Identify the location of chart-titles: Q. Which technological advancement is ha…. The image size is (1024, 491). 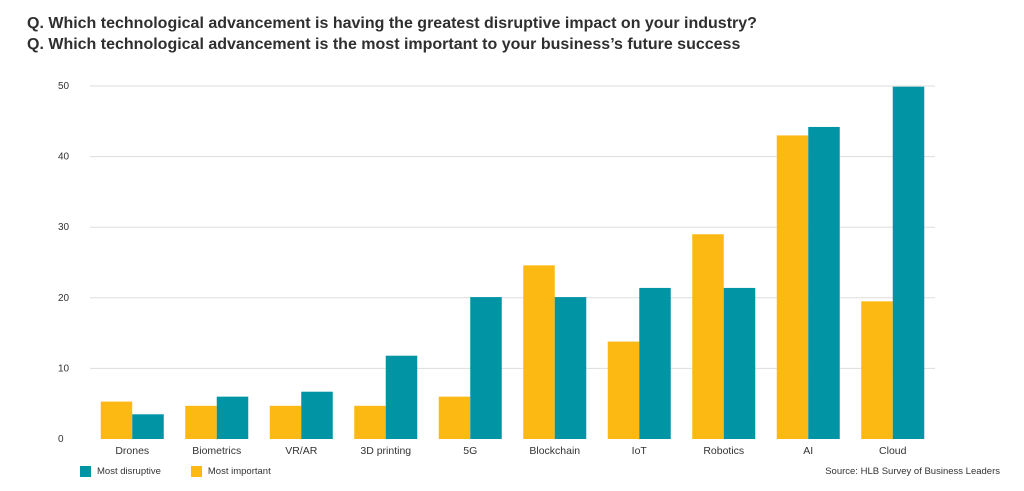
(392, 34).